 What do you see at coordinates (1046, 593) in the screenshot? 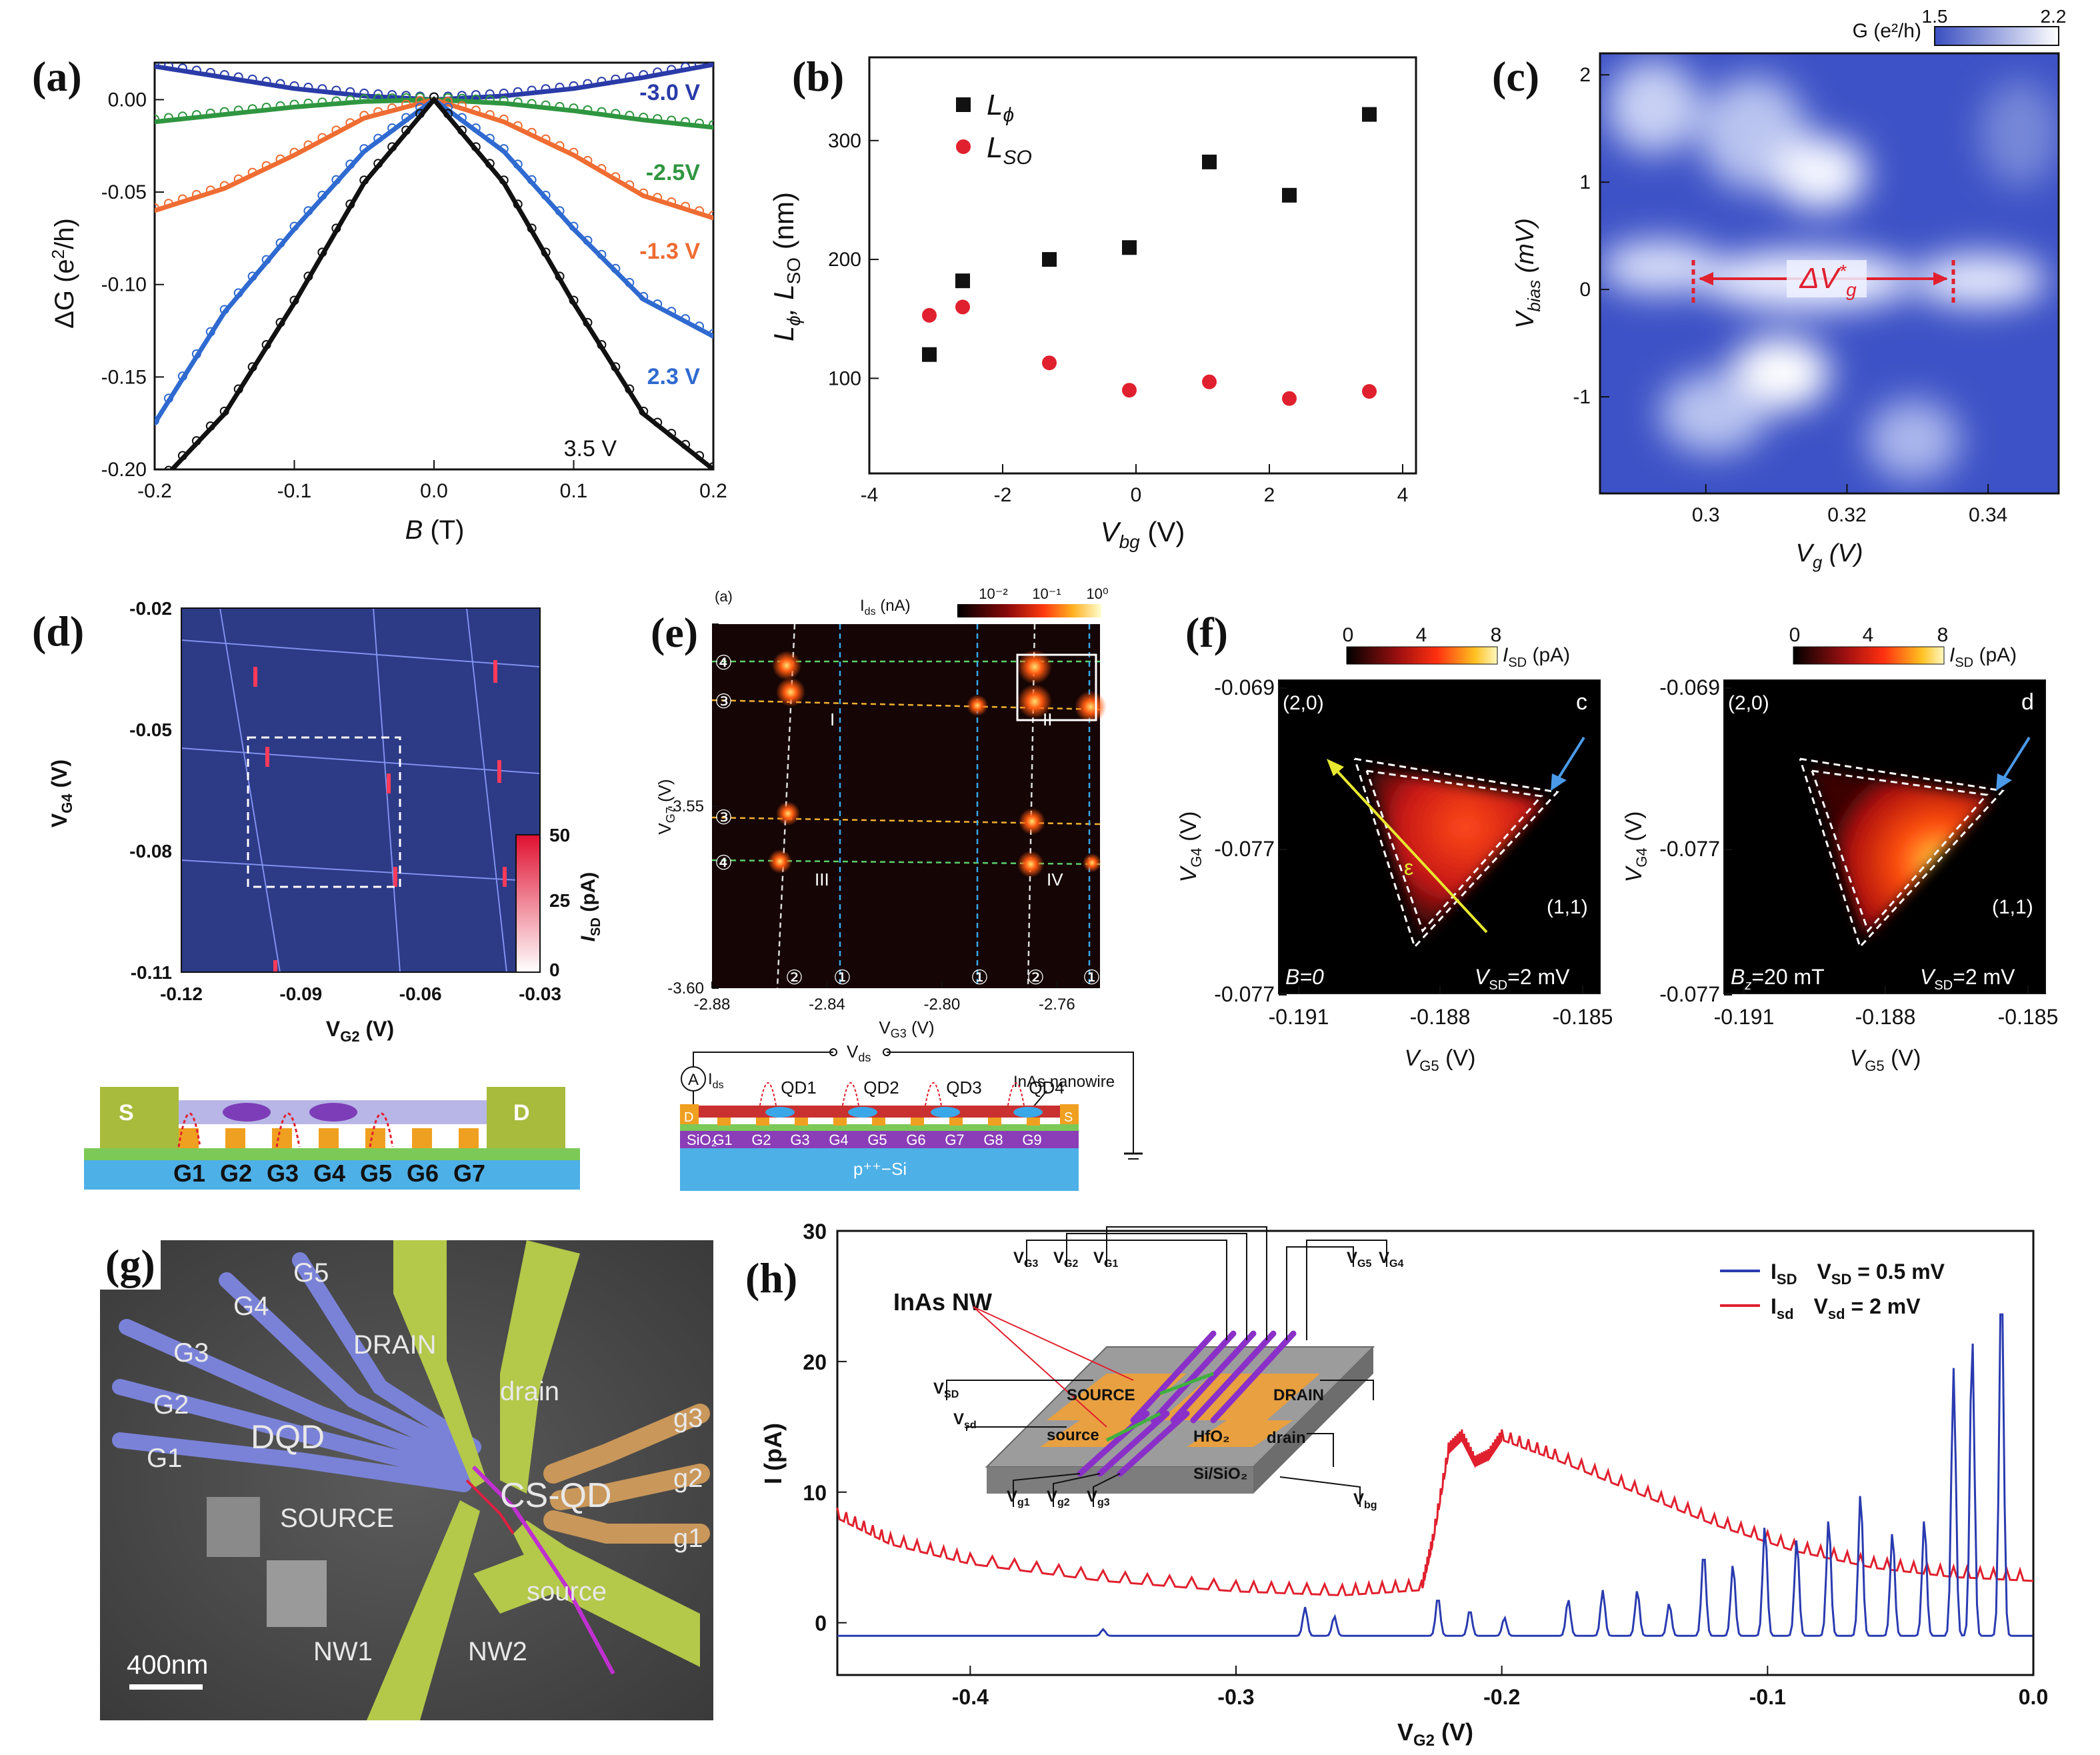
I see `panel-e-colorbar-tick: 10⁻¹` at bounding box center [1046, 593].